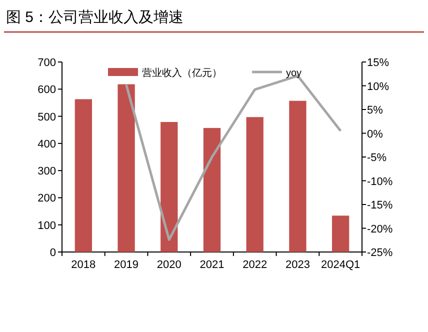 The height and width of the screenshot is (332, 428). I want to click on y2-tick-label: 0%, so click(375, 134).